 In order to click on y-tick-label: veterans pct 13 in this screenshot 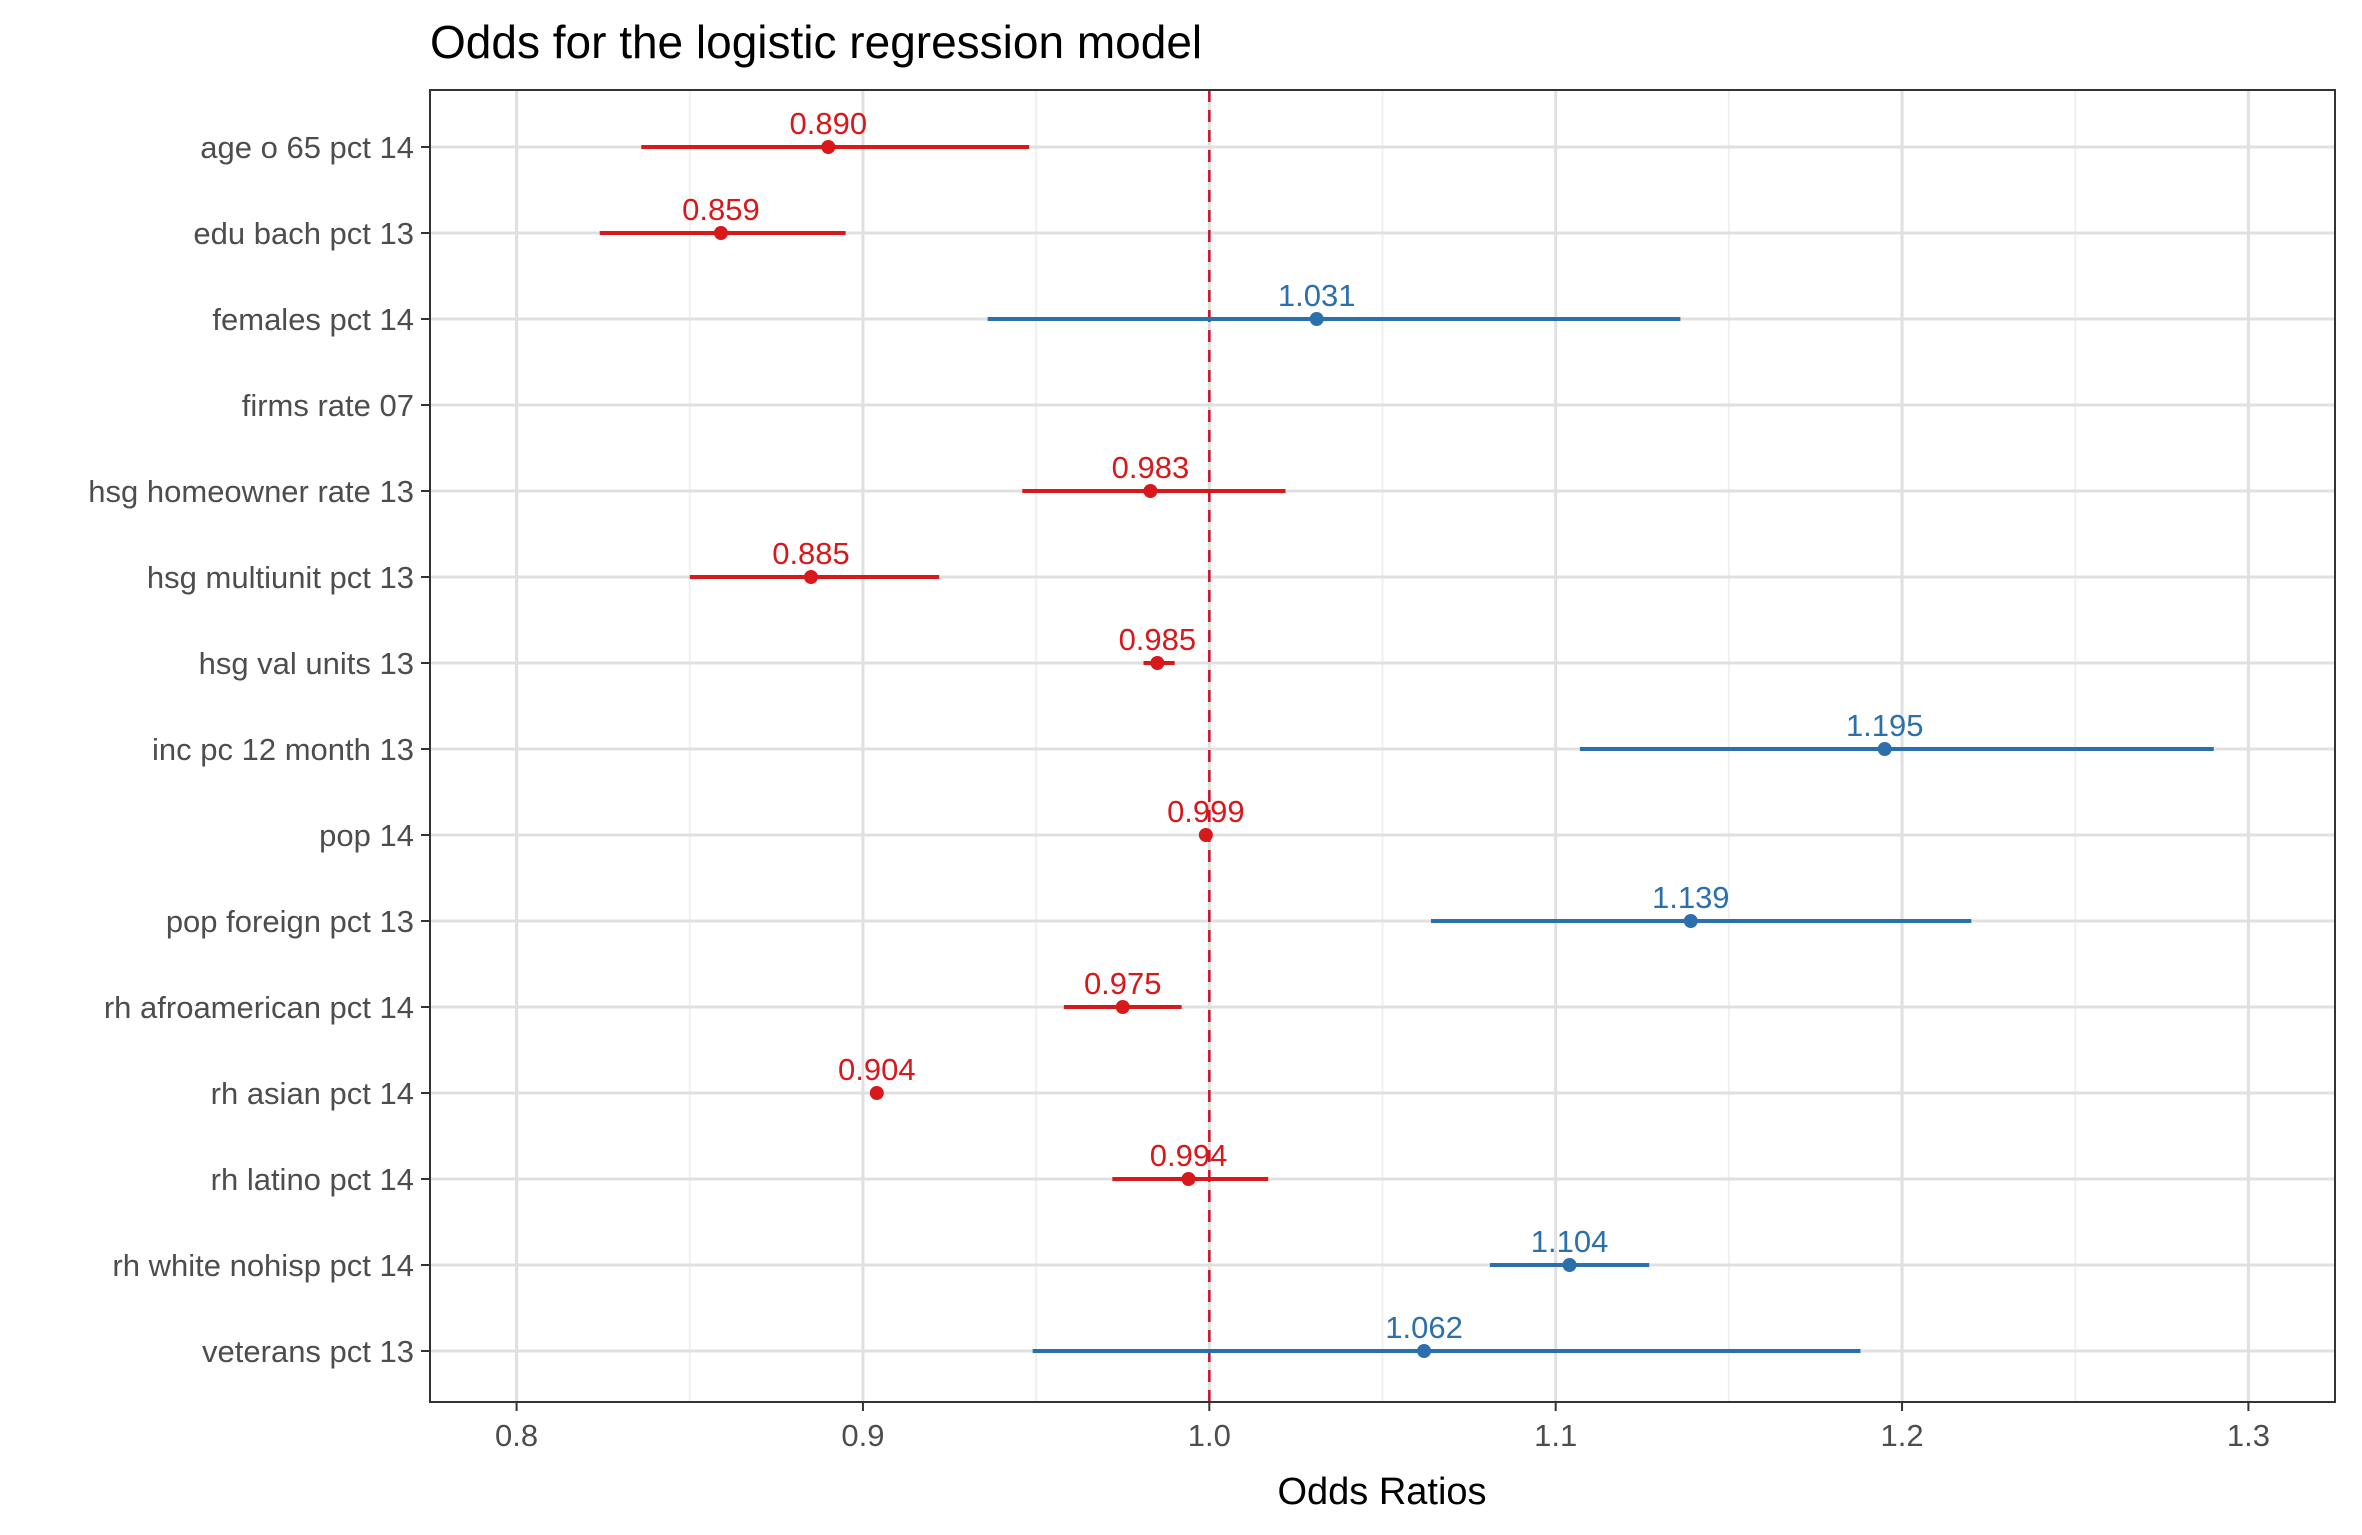, I will do `click(308, 1351)`.